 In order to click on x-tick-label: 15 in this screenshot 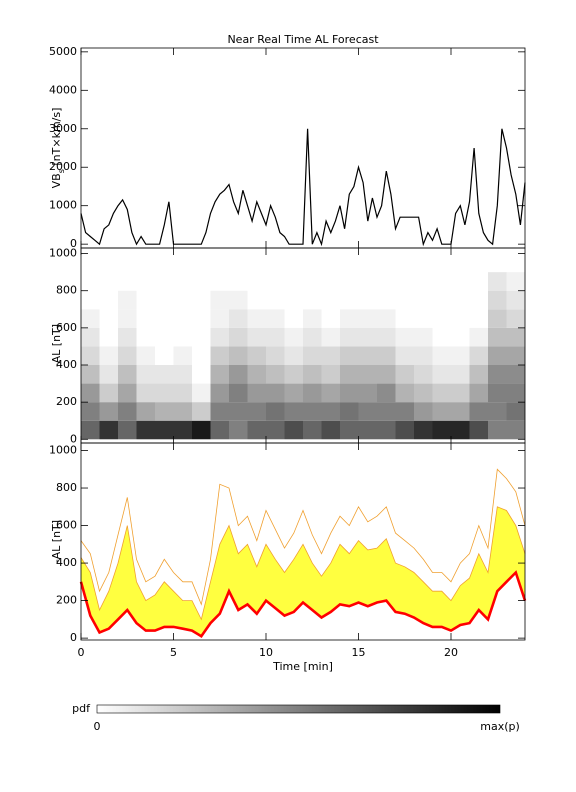, I will do `click(359, 652)`.